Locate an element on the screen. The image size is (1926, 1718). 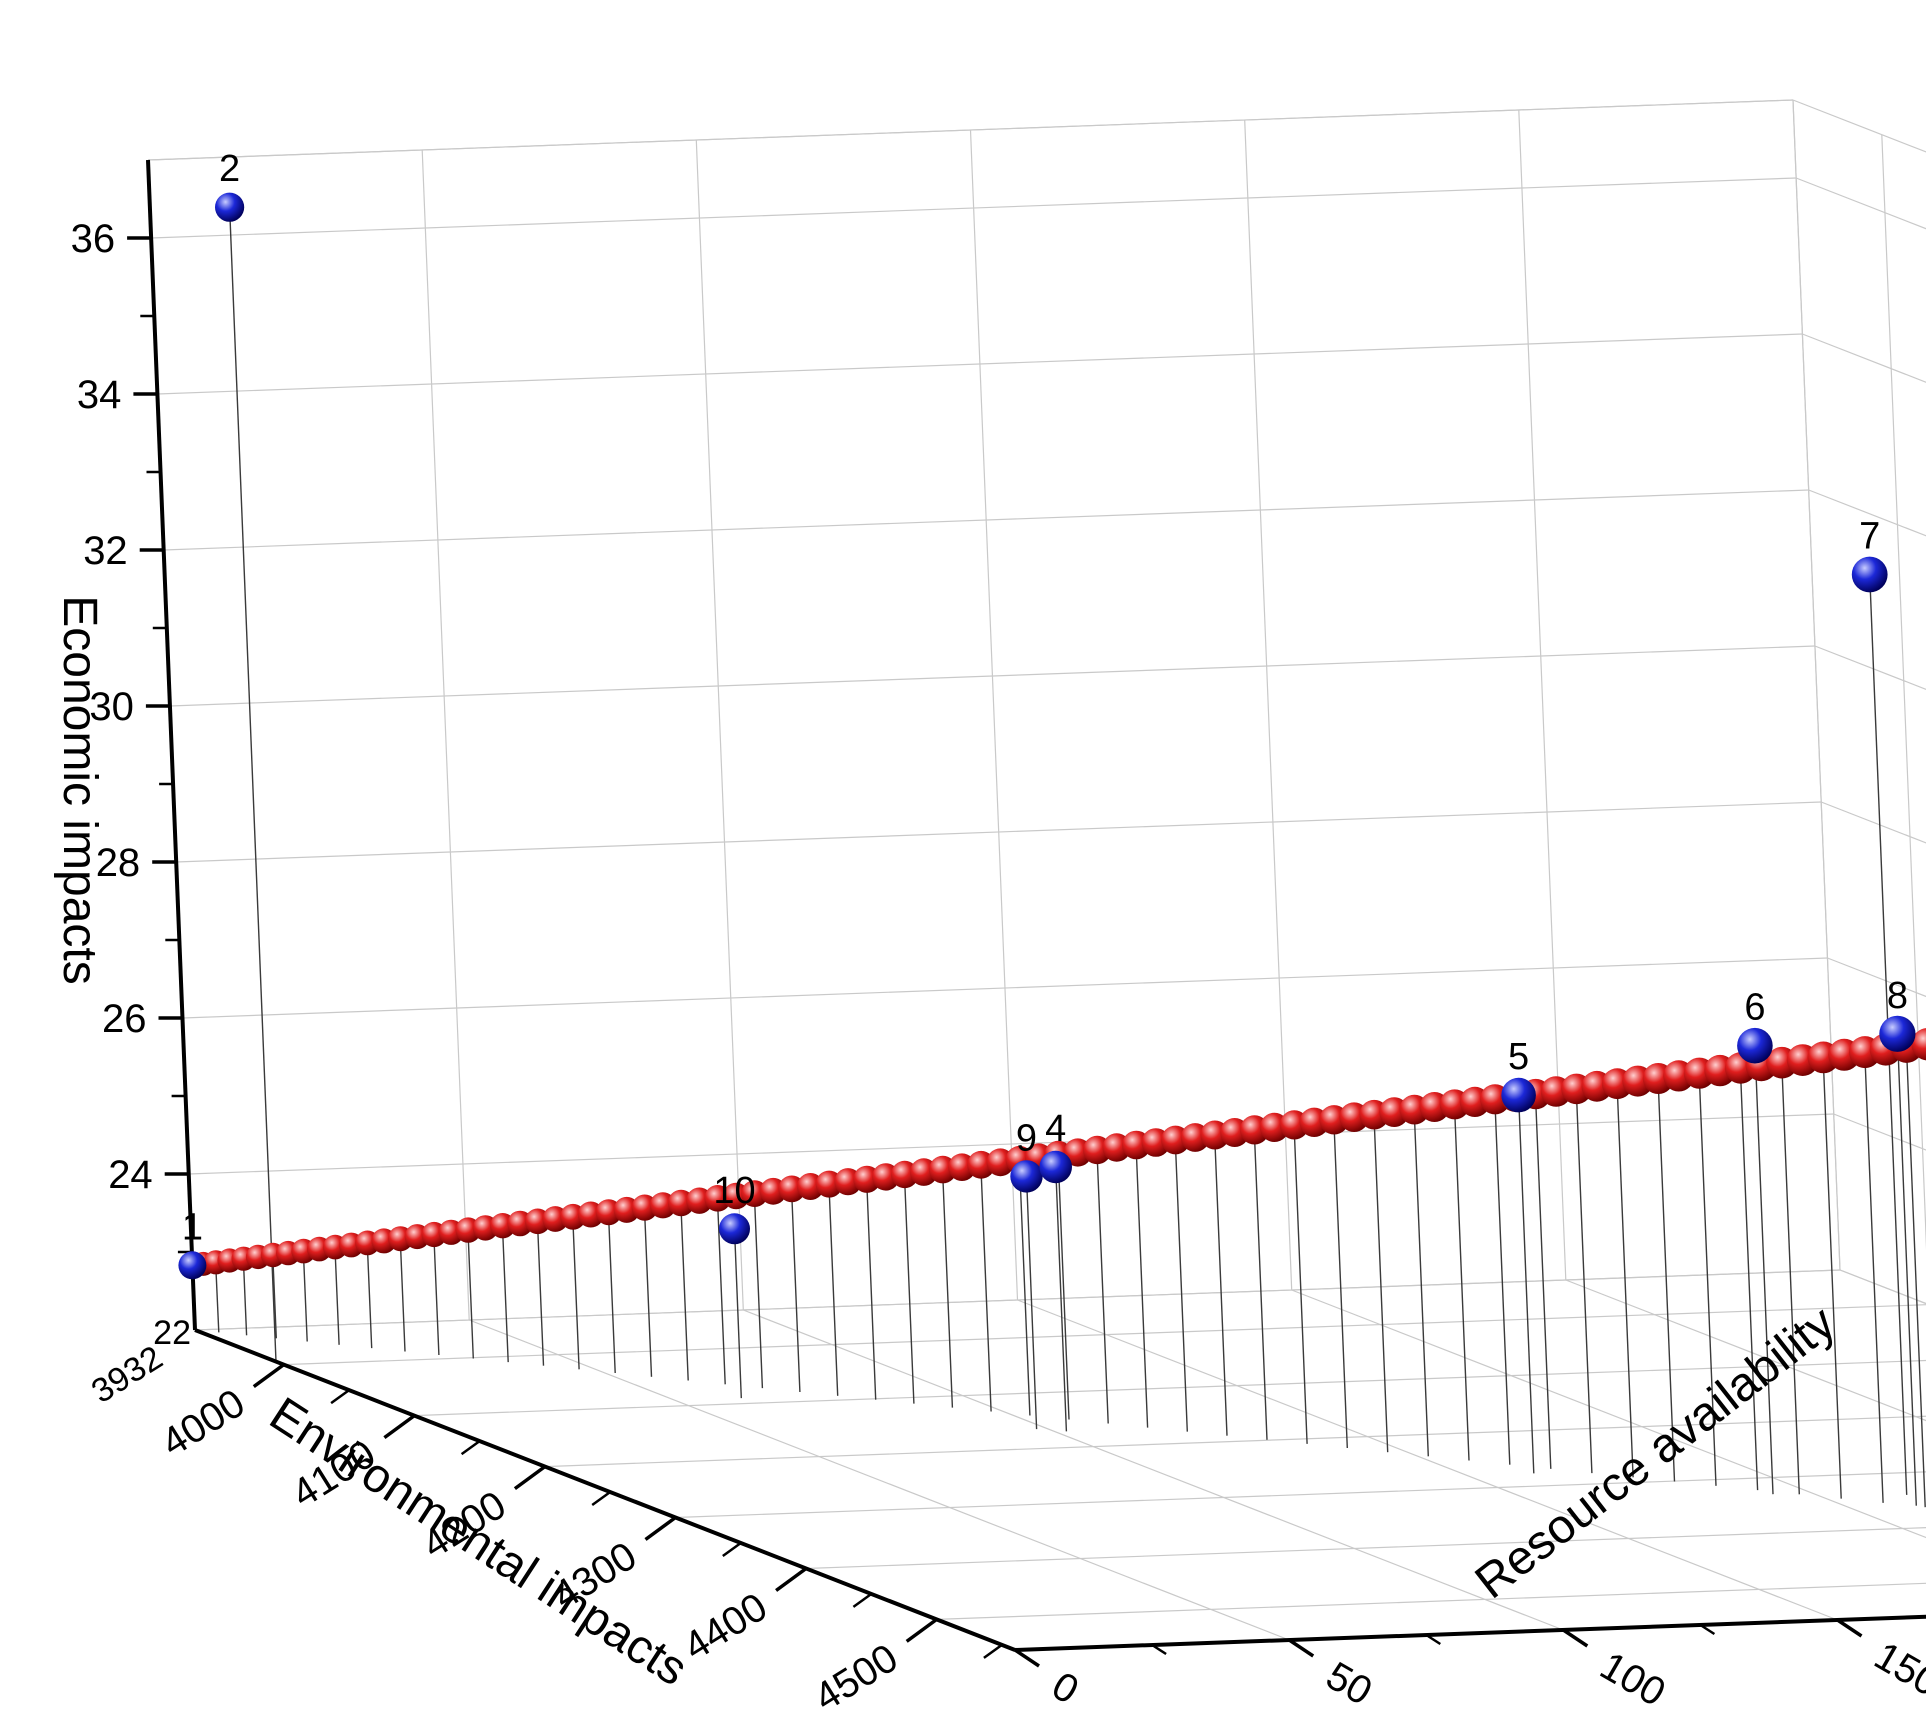
y-axis-line is located at coordinates (1470, 1620).